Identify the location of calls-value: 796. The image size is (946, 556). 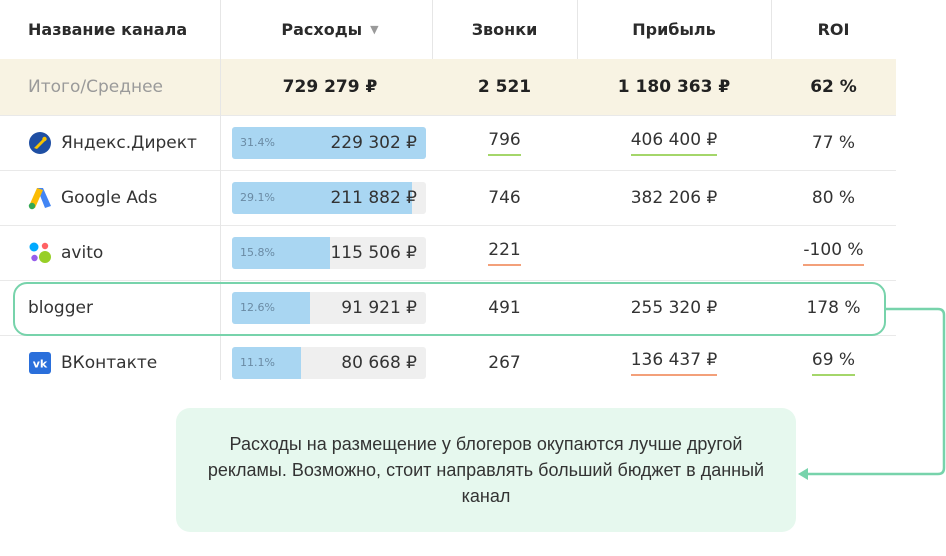
(504, 143).